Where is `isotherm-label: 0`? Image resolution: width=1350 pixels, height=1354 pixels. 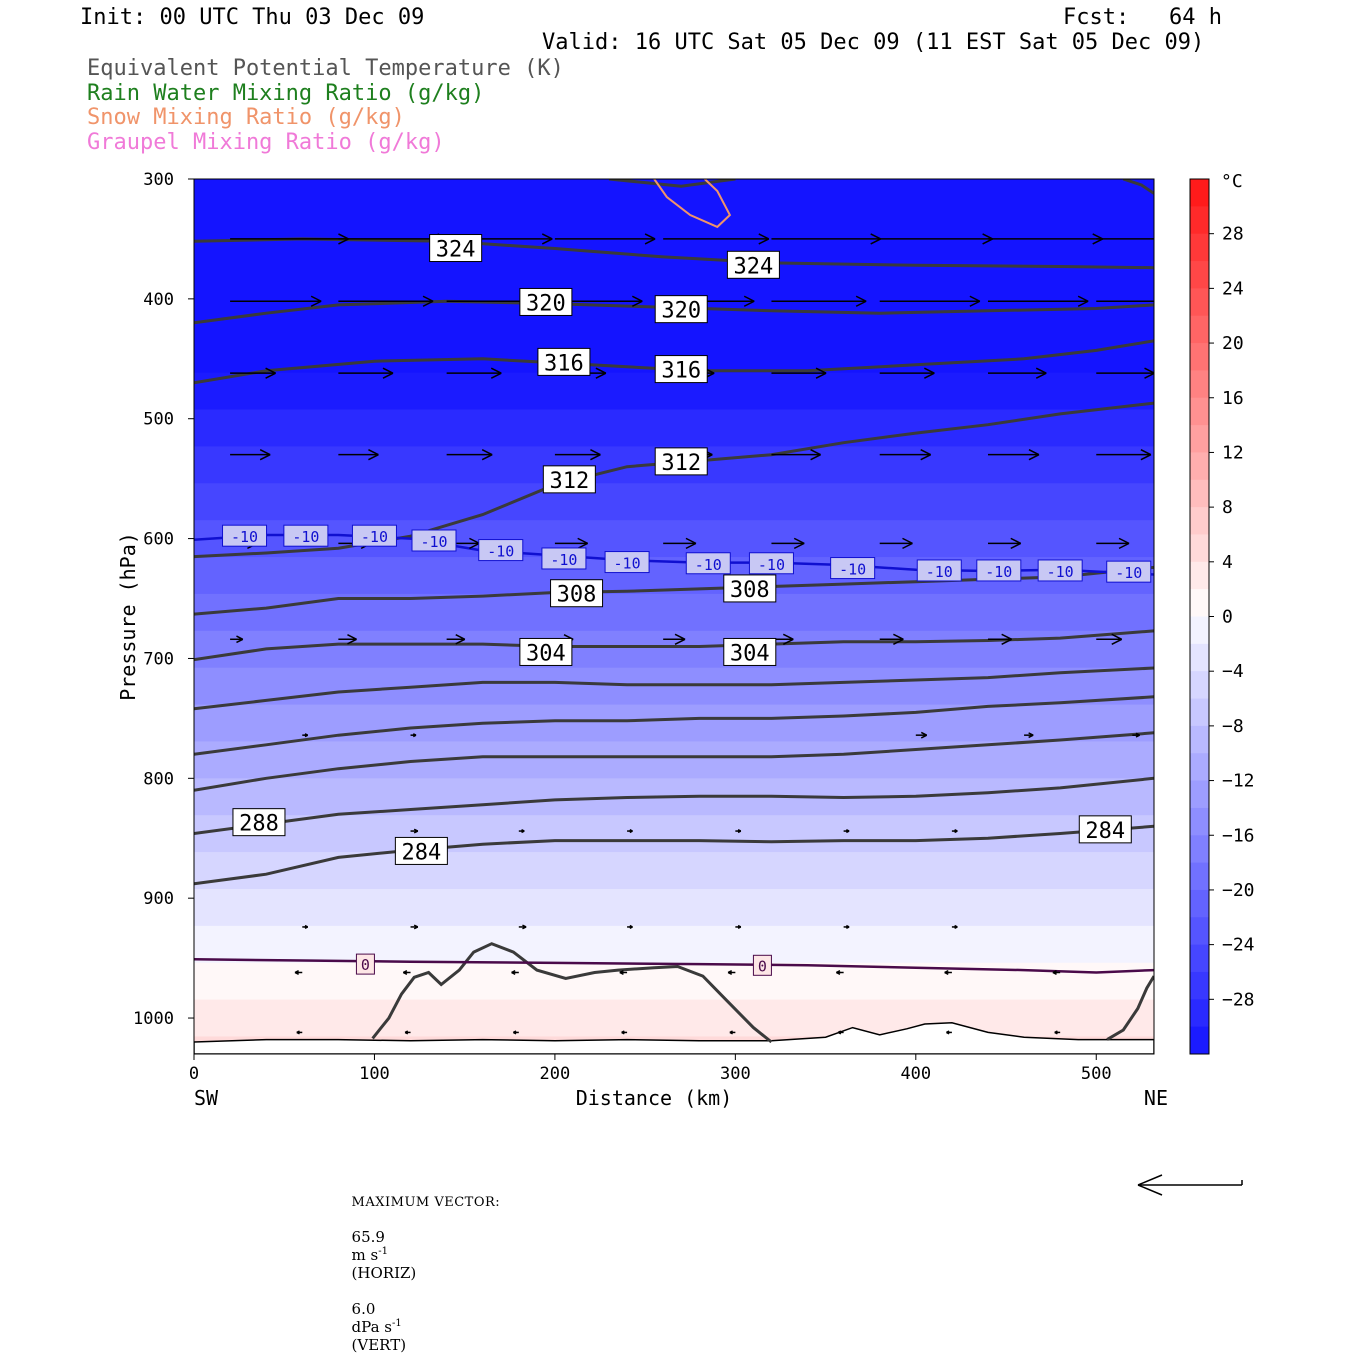 isotherm-label: 0 is located at coordinates (762, 966).